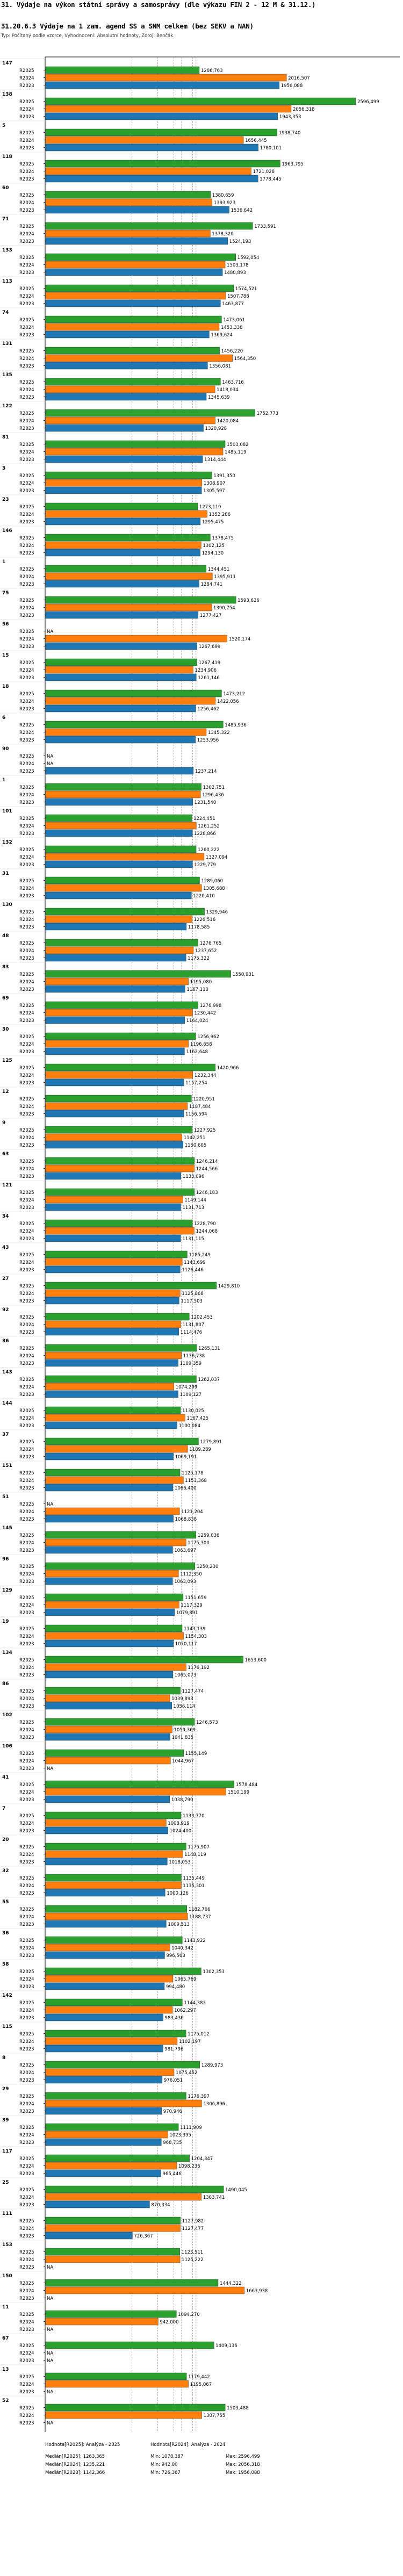  I want to click on value-label: 942,000, so click(169, 2322).